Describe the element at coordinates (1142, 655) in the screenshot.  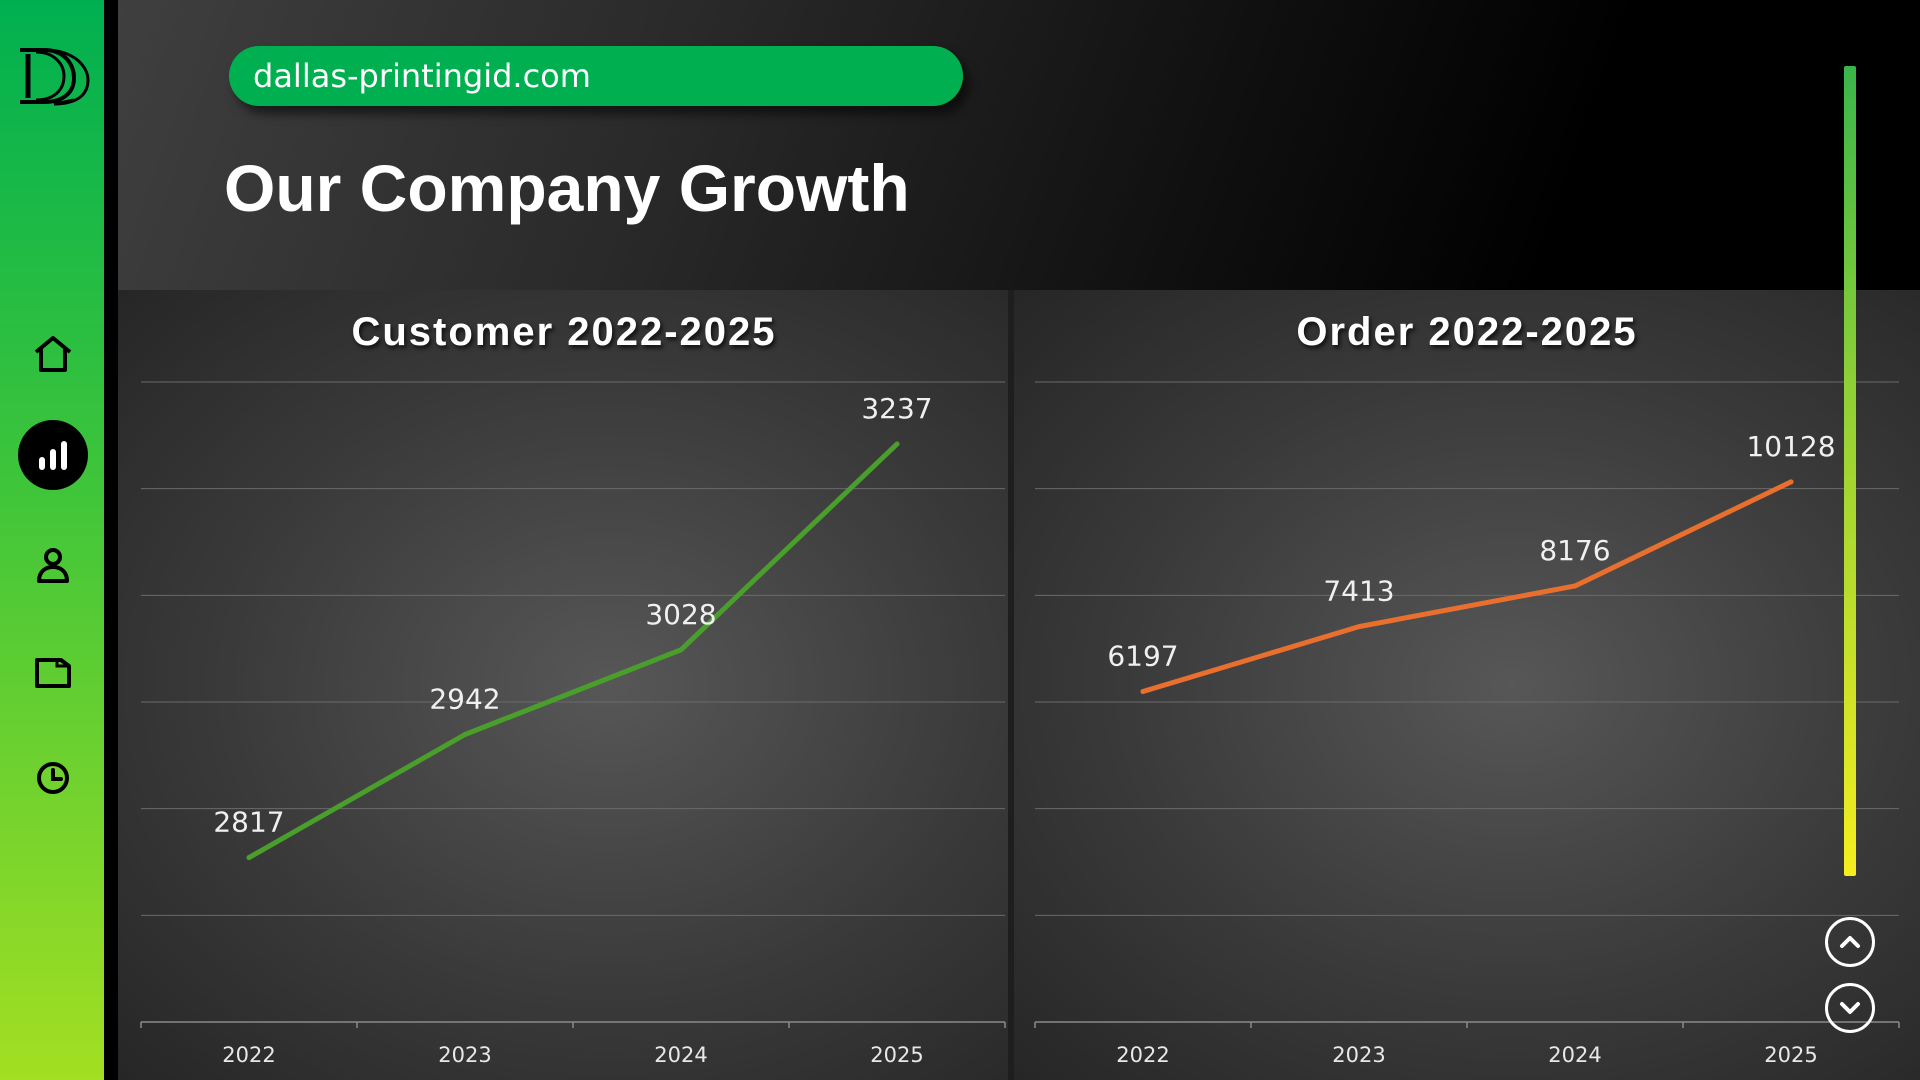
I see `order-data-label: 6197` at that location.